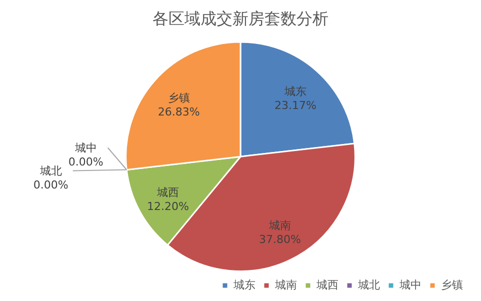 Image resolution: width=481 pixels, height=301 pixels. What do you see at coordinates (51, 171) in the screenshot?
I see `category-label: 城北` at bounding box center [51, 171].